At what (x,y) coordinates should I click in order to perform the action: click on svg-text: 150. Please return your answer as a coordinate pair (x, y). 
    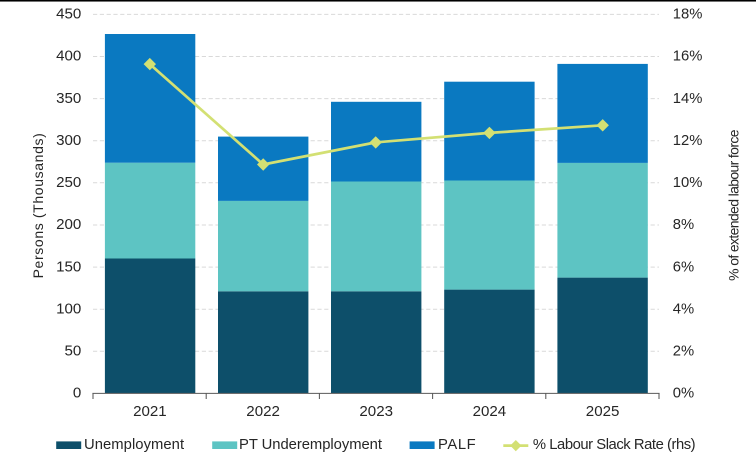
    Looking at the image, I should click on (68, 266).